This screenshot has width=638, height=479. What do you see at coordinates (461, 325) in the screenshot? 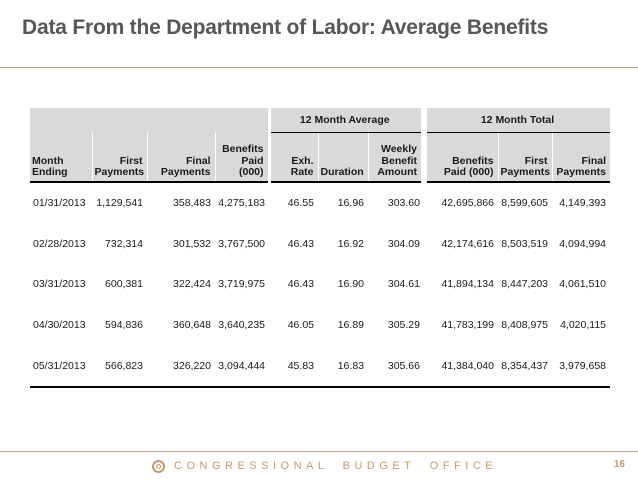
I see `table-cell: 41,783,199` at bounding box center [461, 325].